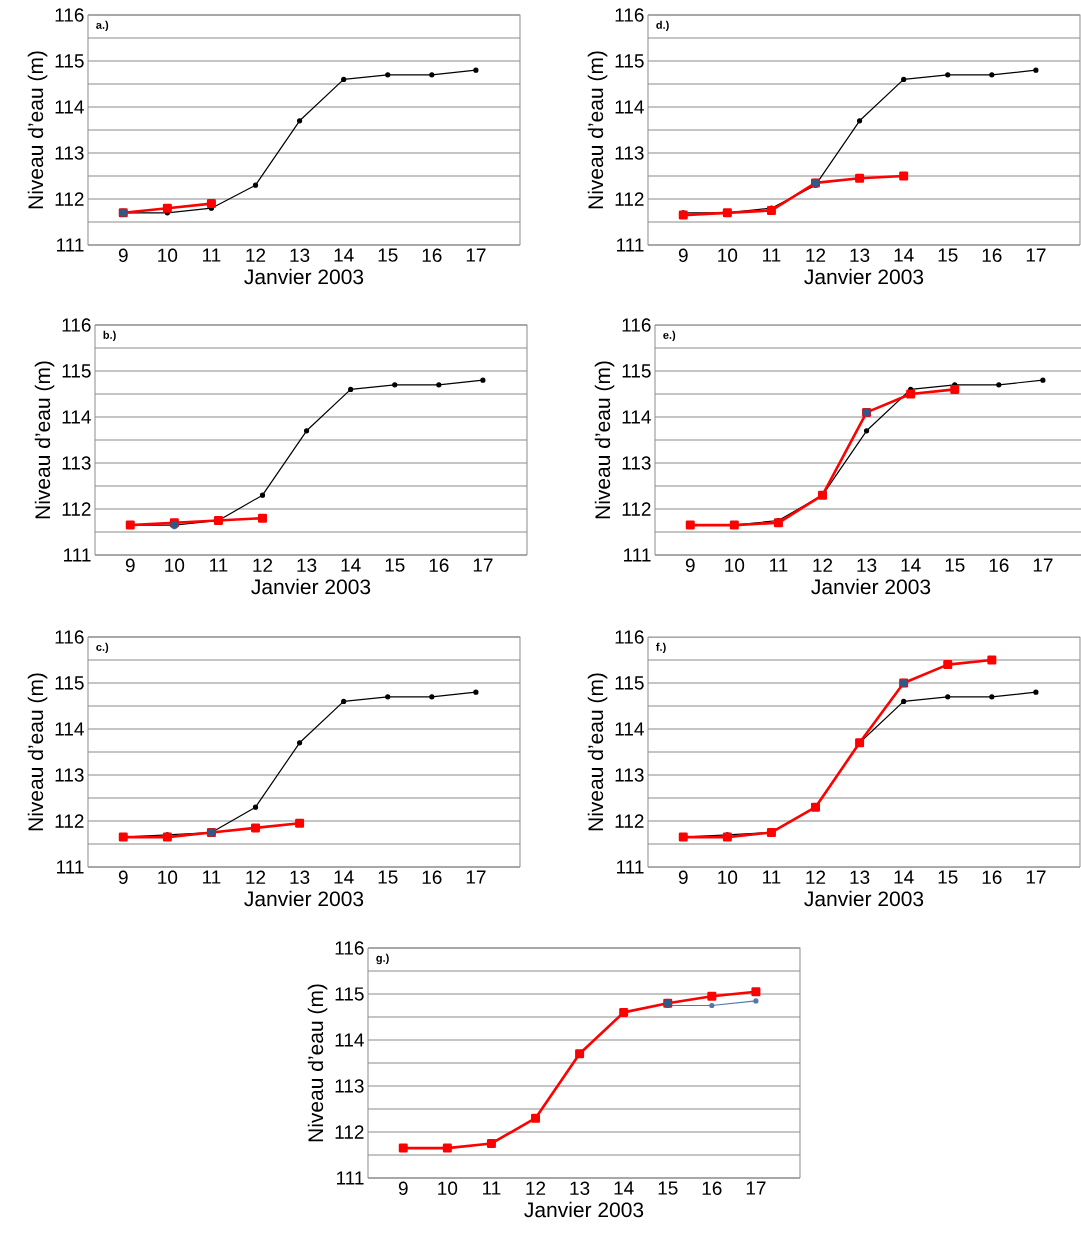  Describe the element at coordinates (669, 336) in the screenshot. I see `annotation: e.)` at that location.